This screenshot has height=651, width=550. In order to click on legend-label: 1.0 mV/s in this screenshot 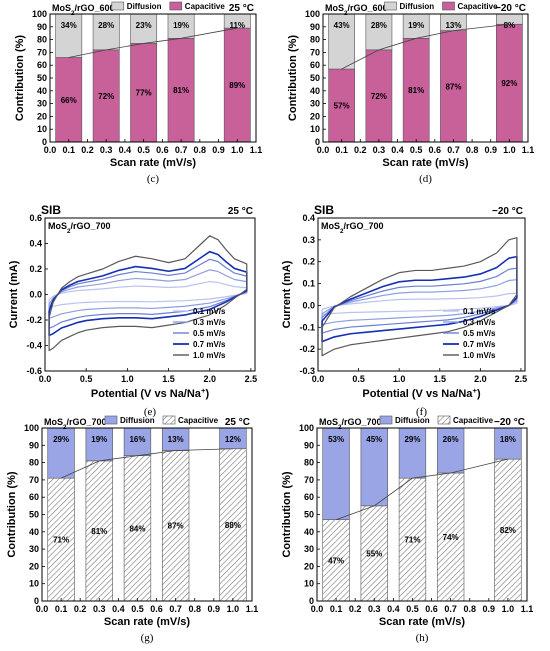, I will do `click(209, 355)`.